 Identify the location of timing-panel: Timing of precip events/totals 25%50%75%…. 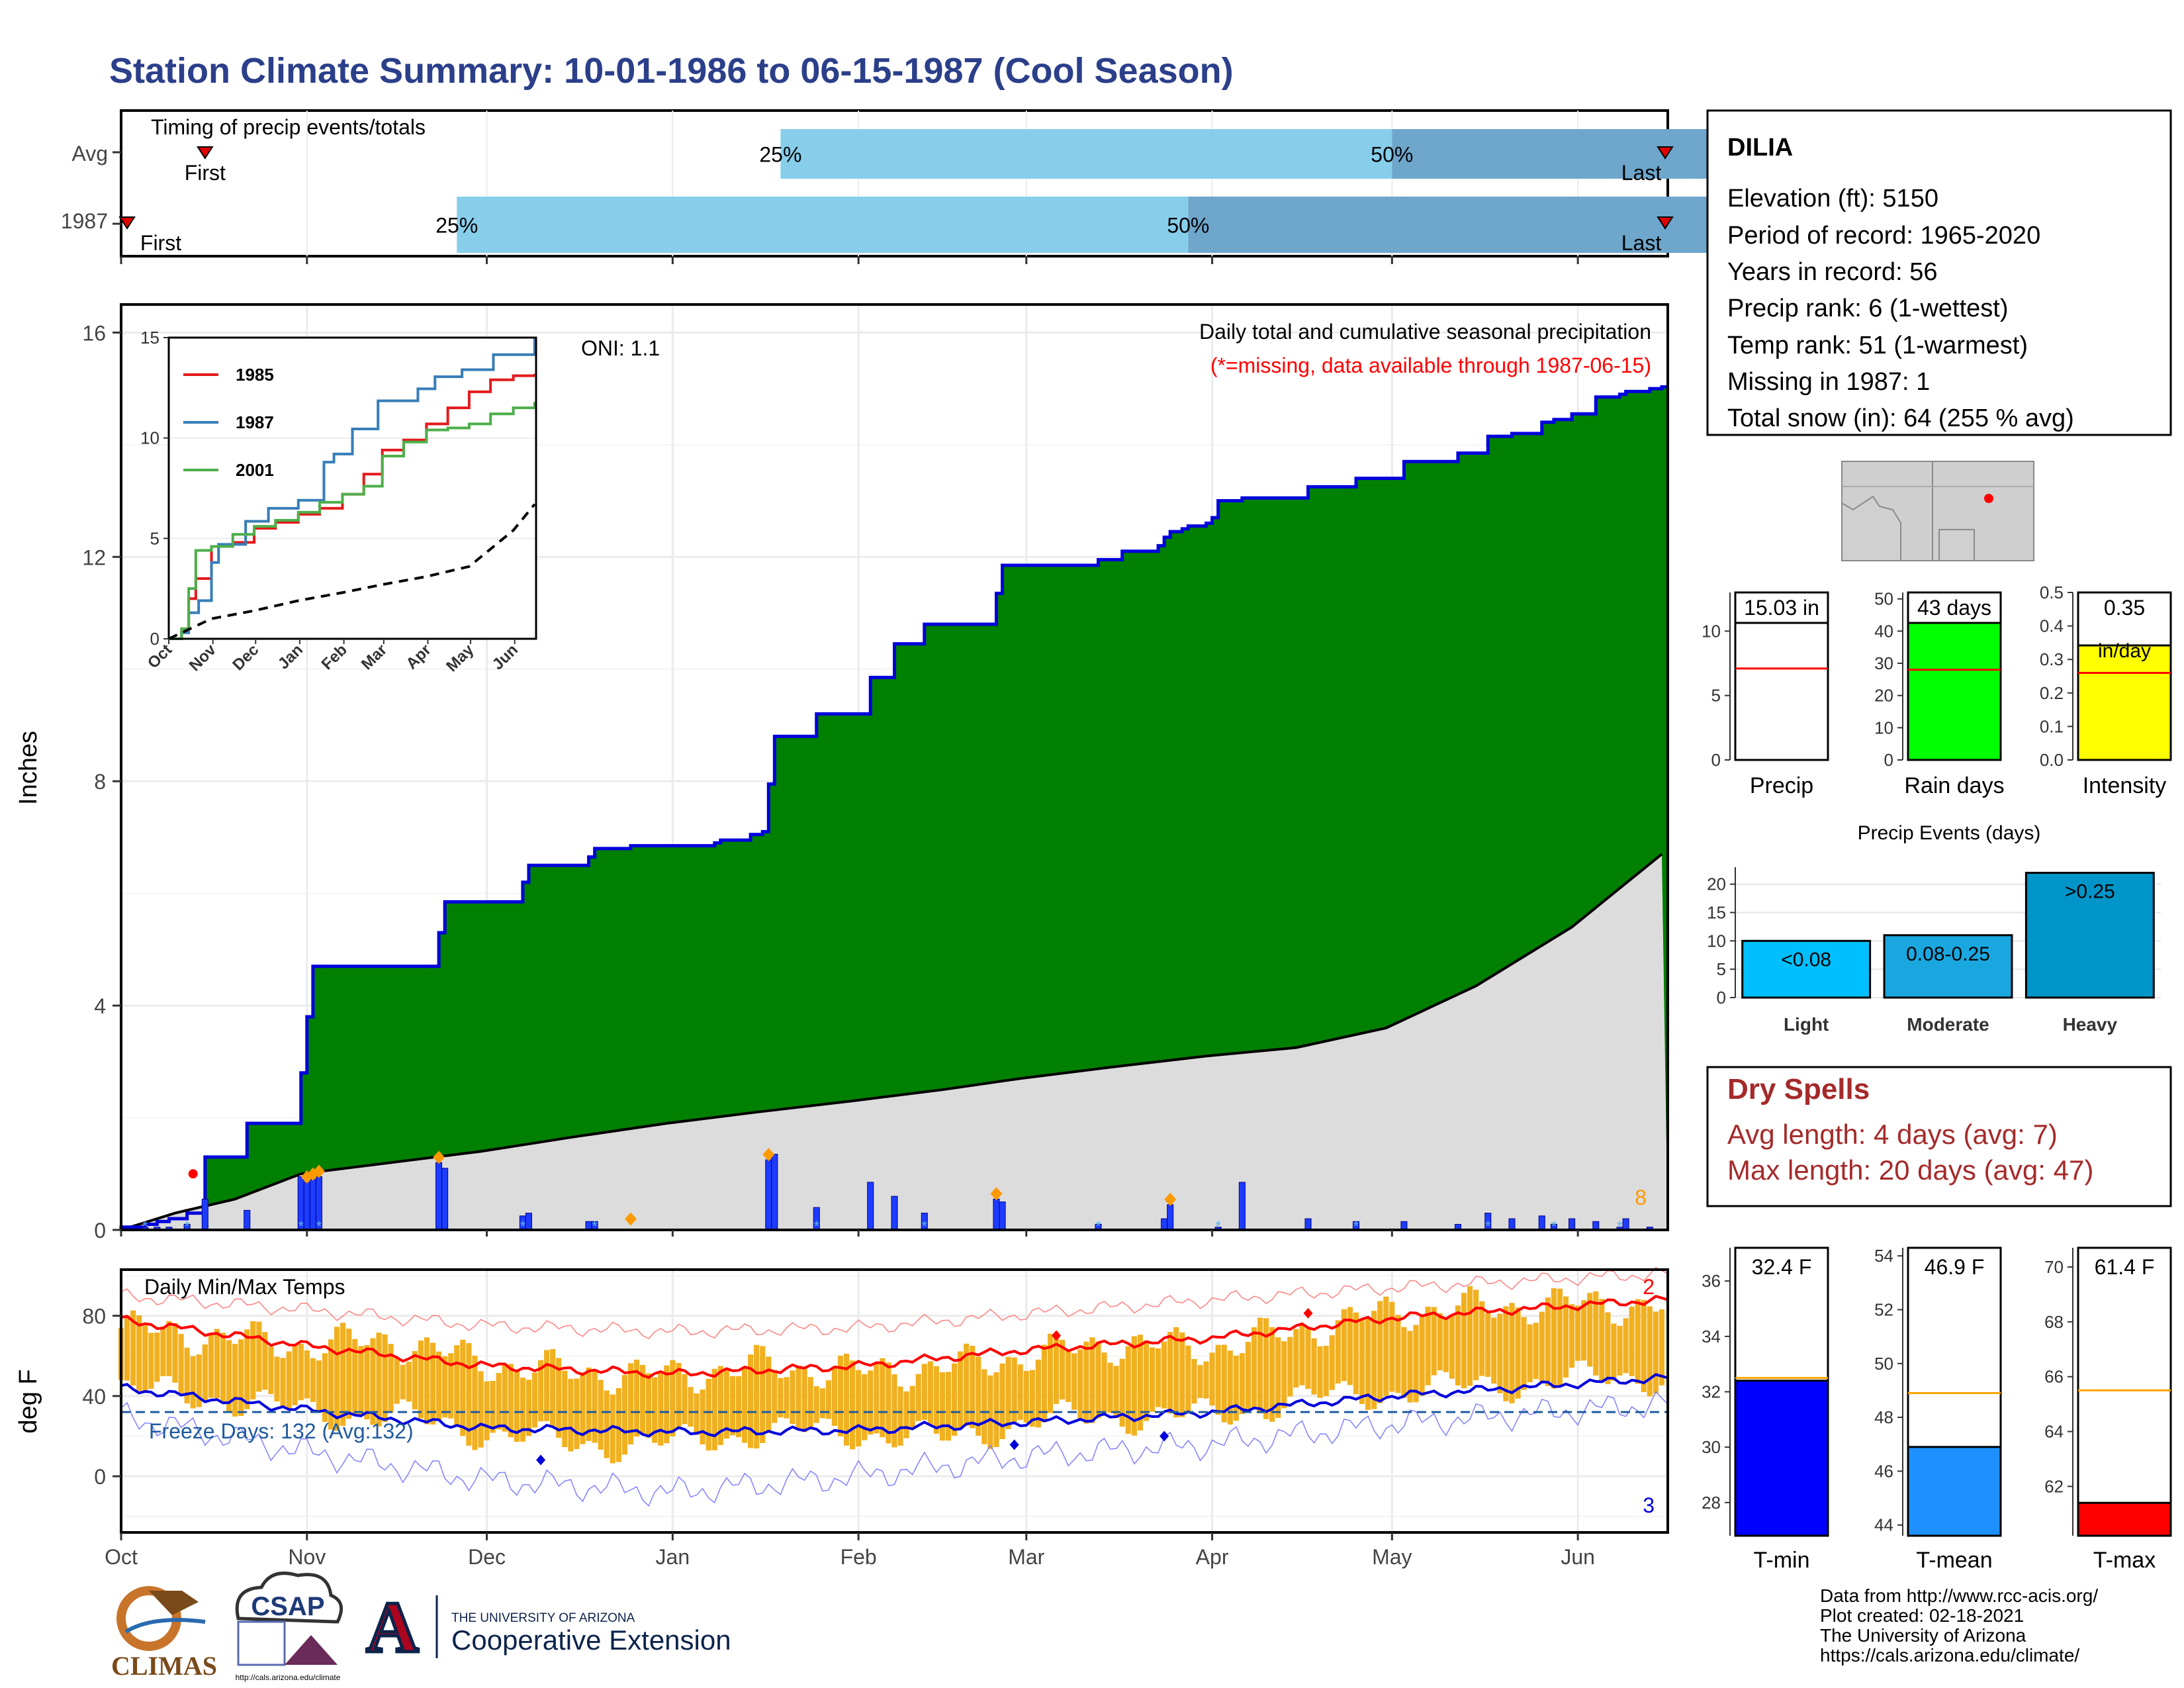
(1055, 183).